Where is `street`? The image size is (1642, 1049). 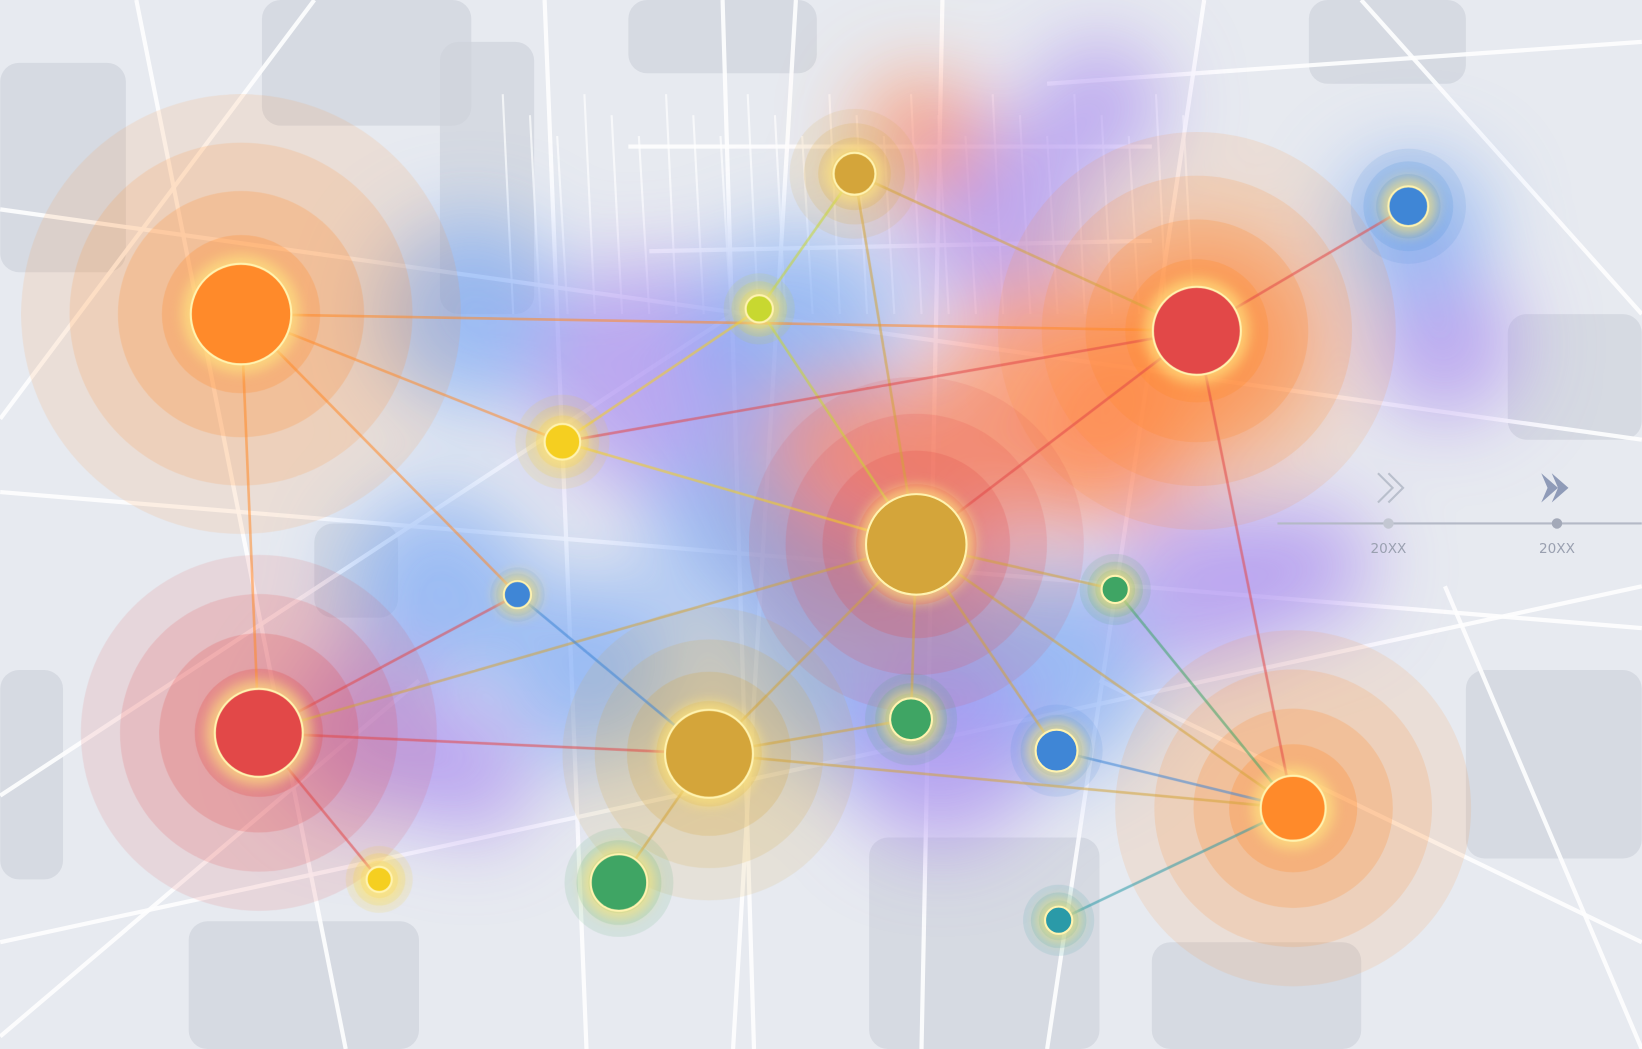
street is located at coordinates (562, 225).